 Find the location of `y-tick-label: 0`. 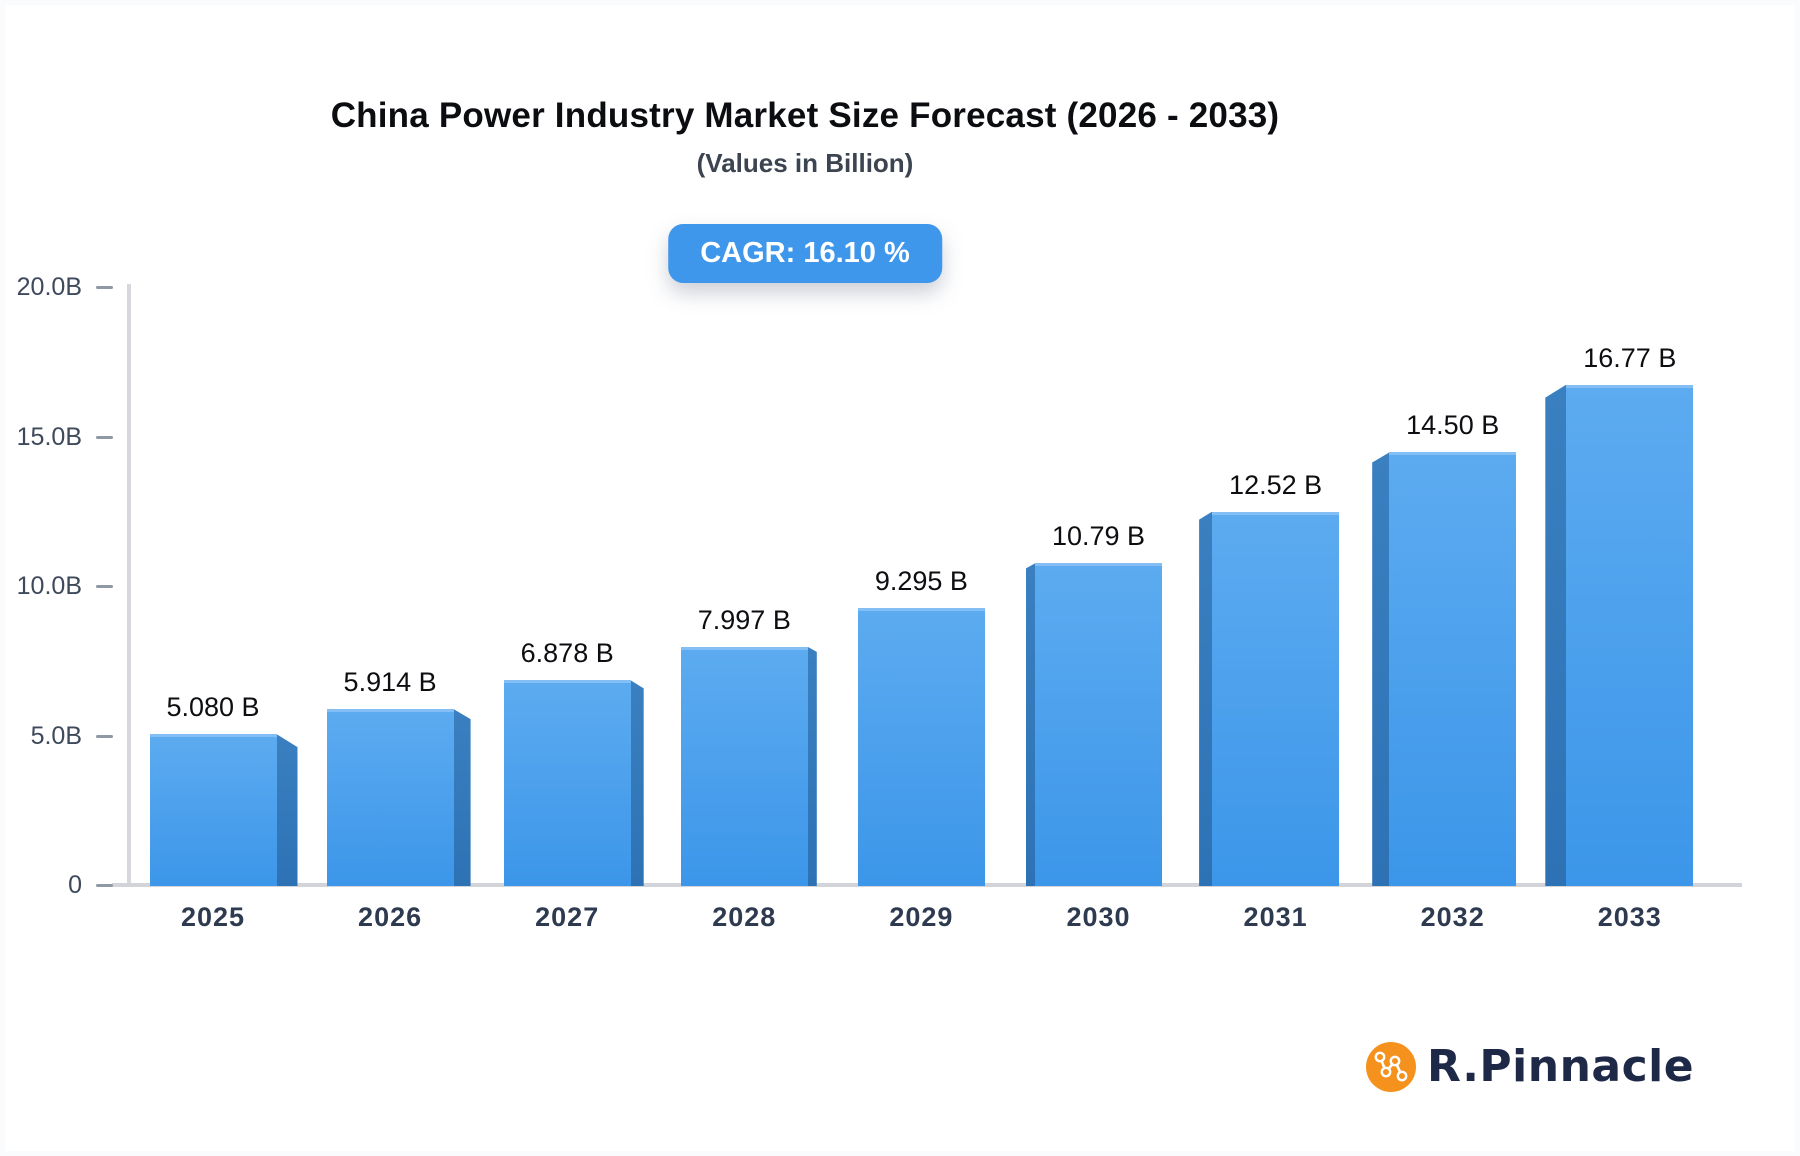

y-tick-label: 0 is located at coordinates (75, 885).